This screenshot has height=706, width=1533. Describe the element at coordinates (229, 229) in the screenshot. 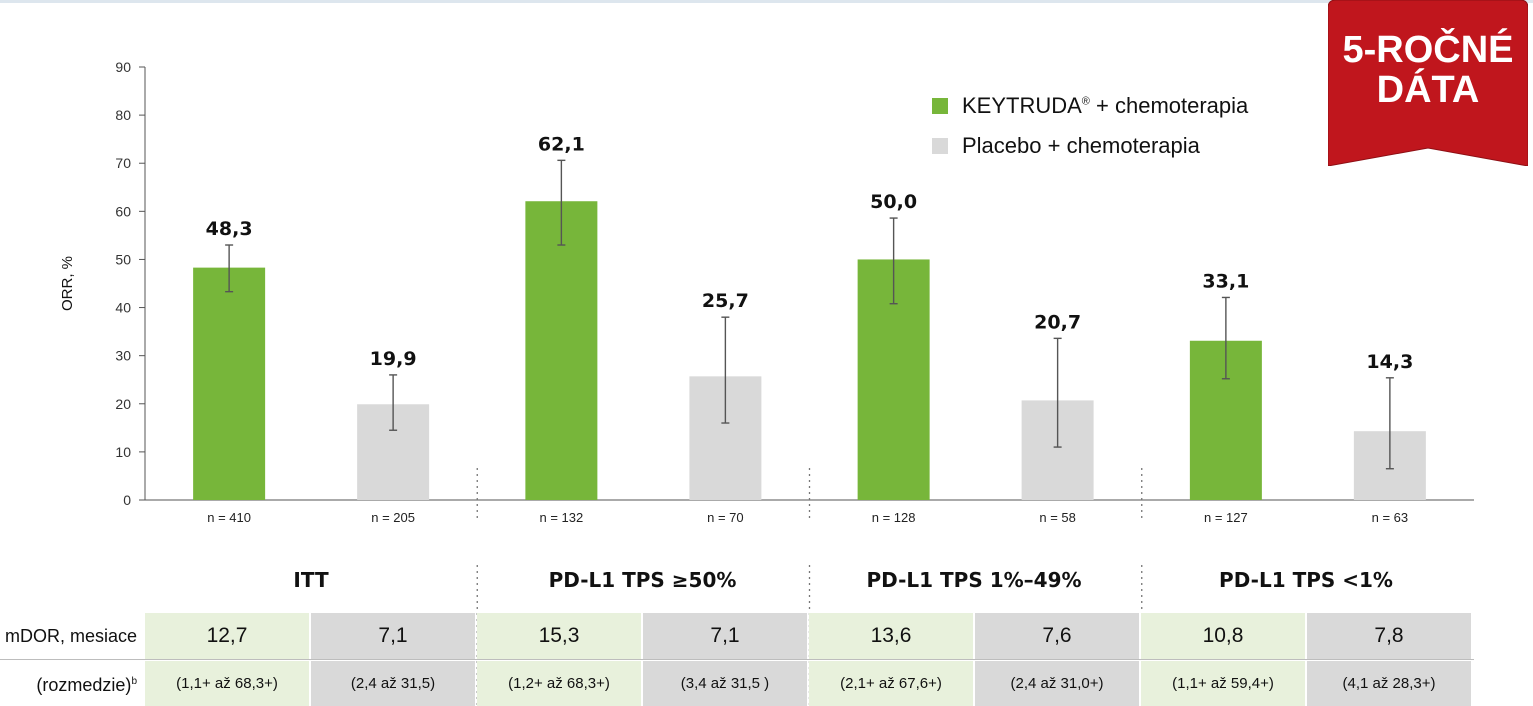

I see `data-label: 48,3` at that location.